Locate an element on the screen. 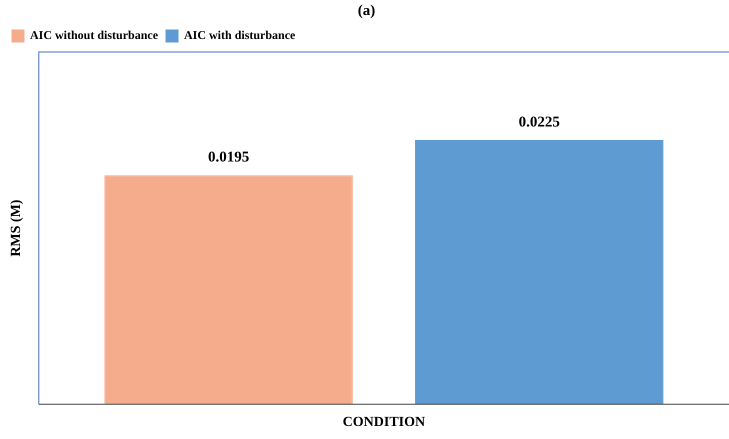  data-label: 0.0195 is located at coordinates (229, 158).